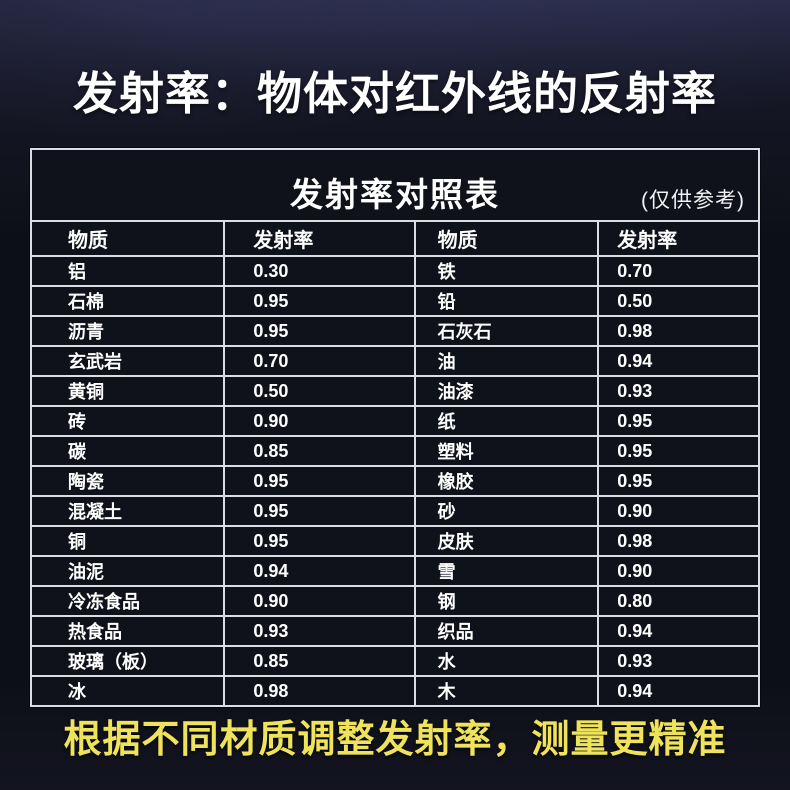  Describe the element at coordinates (129, 331) in the screenshot. I see `material-cell: 沥青` at that location.